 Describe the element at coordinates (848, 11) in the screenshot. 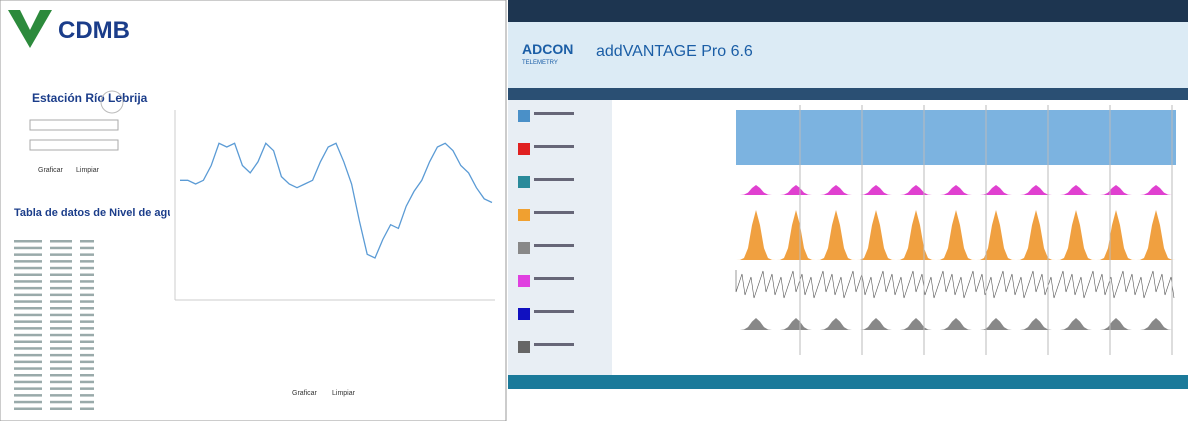

I see `window-titlebar` at that location.